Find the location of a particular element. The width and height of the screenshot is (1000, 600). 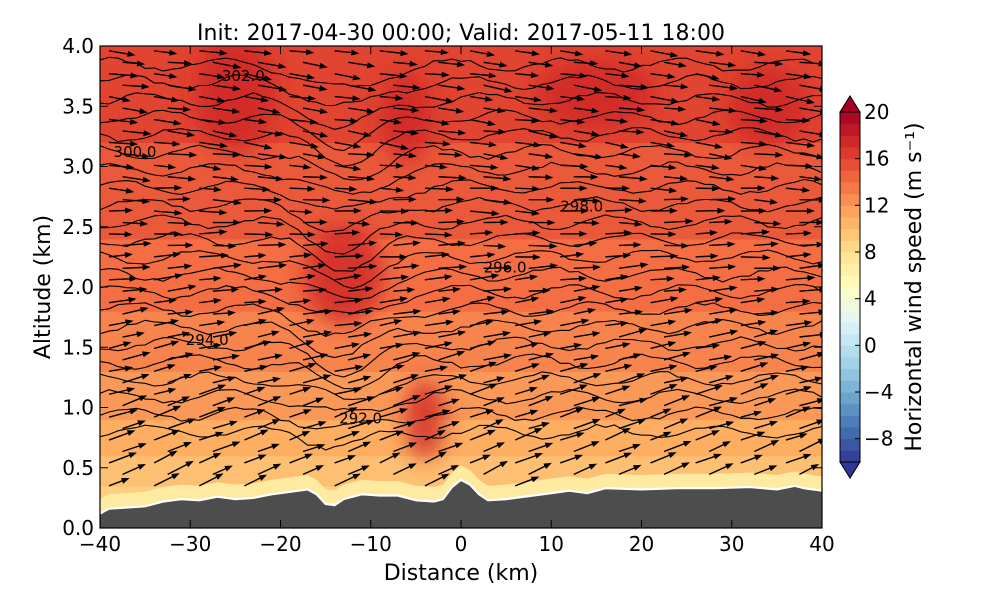

y-tick-label: 2.0 is located at coordinates (78, 287).